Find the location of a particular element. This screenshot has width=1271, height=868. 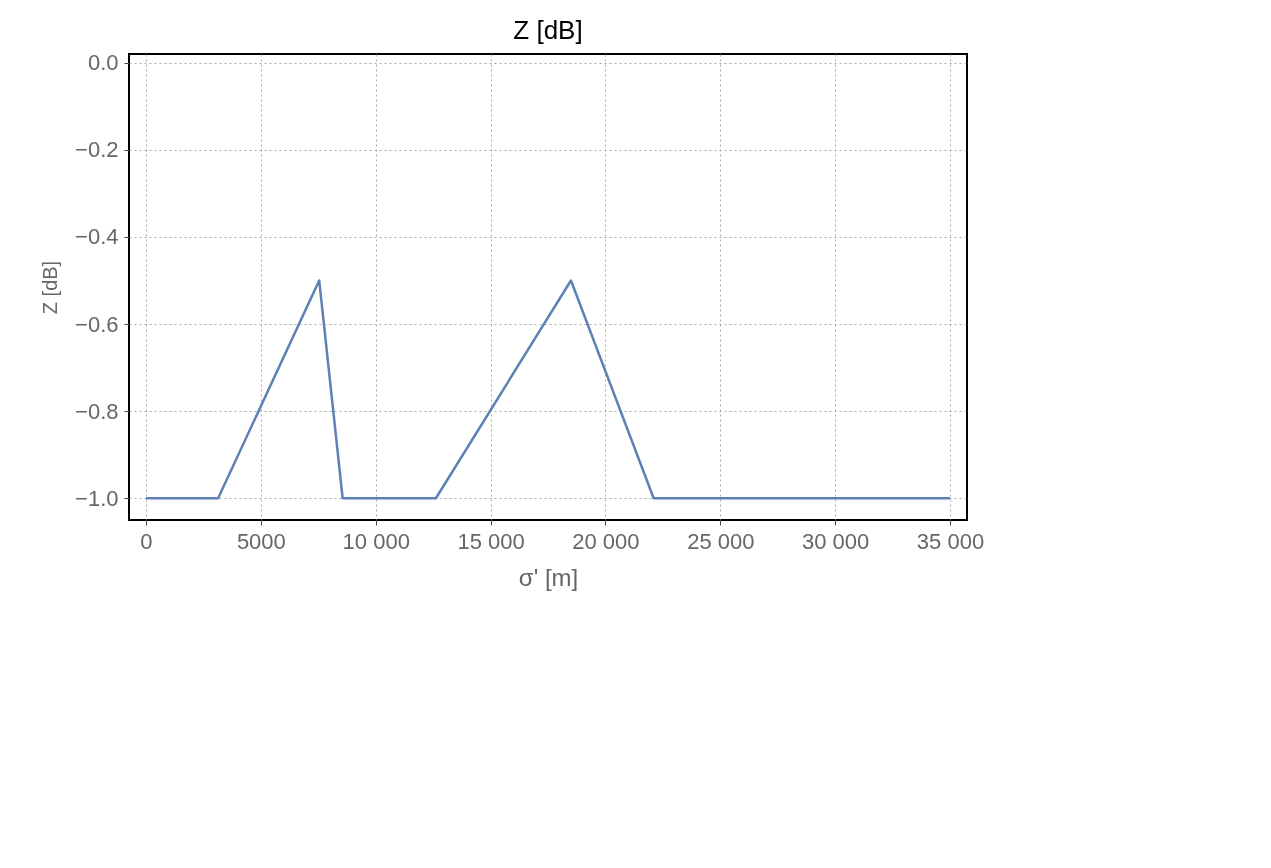

y-tick-label: 0.0 is located at coordinates (103, 63).